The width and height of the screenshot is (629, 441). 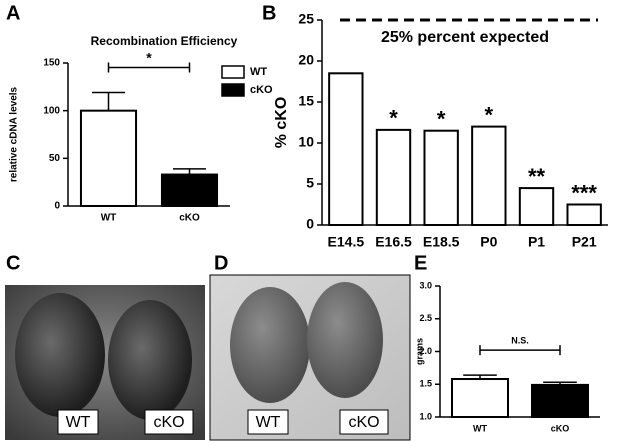 What do you see at coordinates (584, 192) in the screenshot?
I see `significance-label: ***` at bounding box center [584, 192].